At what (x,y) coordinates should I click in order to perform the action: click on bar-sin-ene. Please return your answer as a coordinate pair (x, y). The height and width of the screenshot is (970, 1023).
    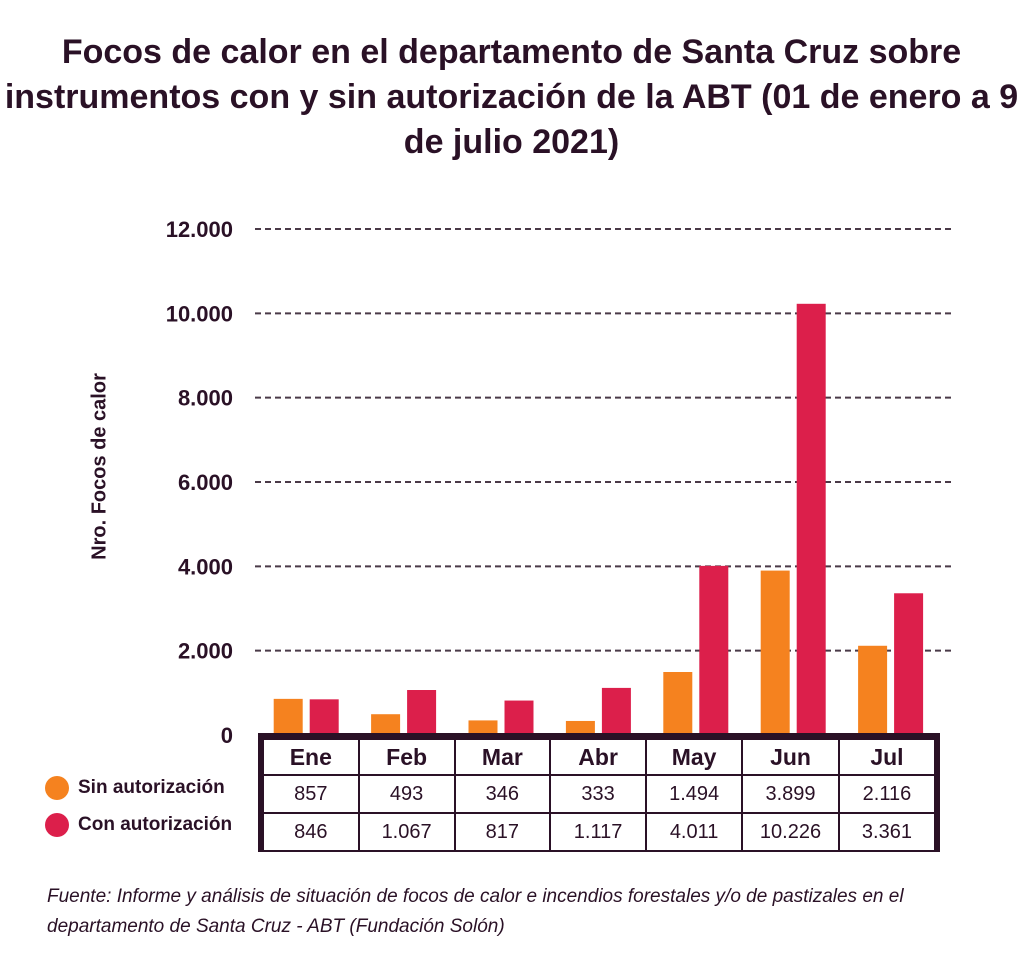
    Looking at the image, I should click on (288, 716).